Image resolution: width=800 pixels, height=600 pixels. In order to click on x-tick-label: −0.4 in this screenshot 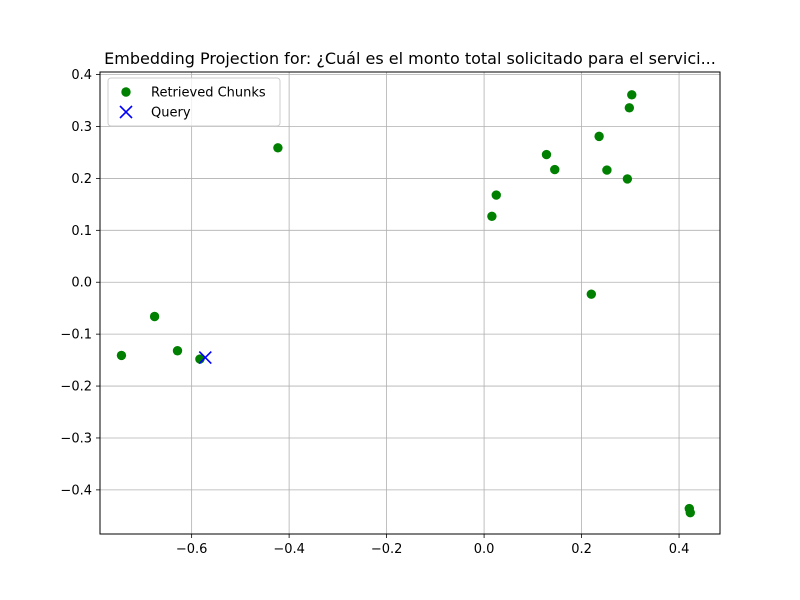, I will do `click(289, 549)`.